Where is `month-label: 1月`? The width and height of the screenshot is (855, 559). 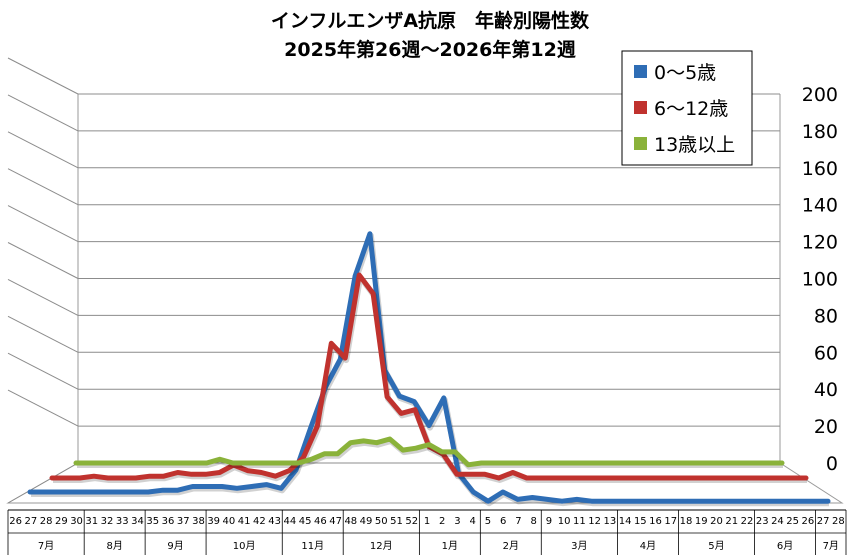
month-label: 1月 is located at coordinates (450, 546).